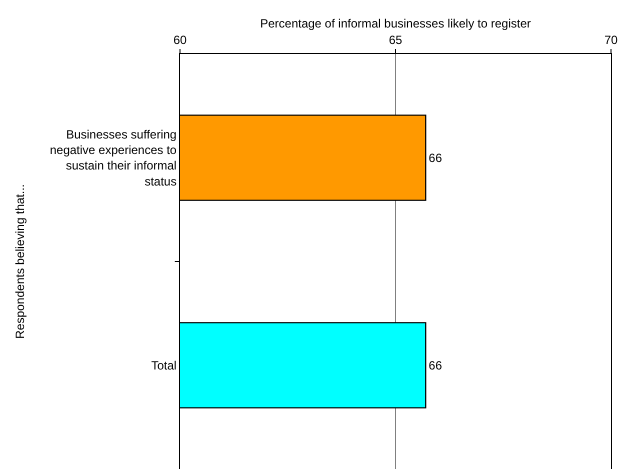 This screenshot has width=623, height=470. I want to click on x-tick-label: 60, so click(180, 40).